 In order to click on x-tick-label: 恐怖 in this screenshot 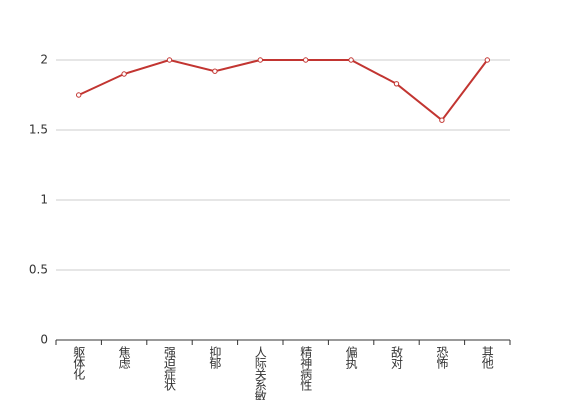, I will do `click(442, 357)`.